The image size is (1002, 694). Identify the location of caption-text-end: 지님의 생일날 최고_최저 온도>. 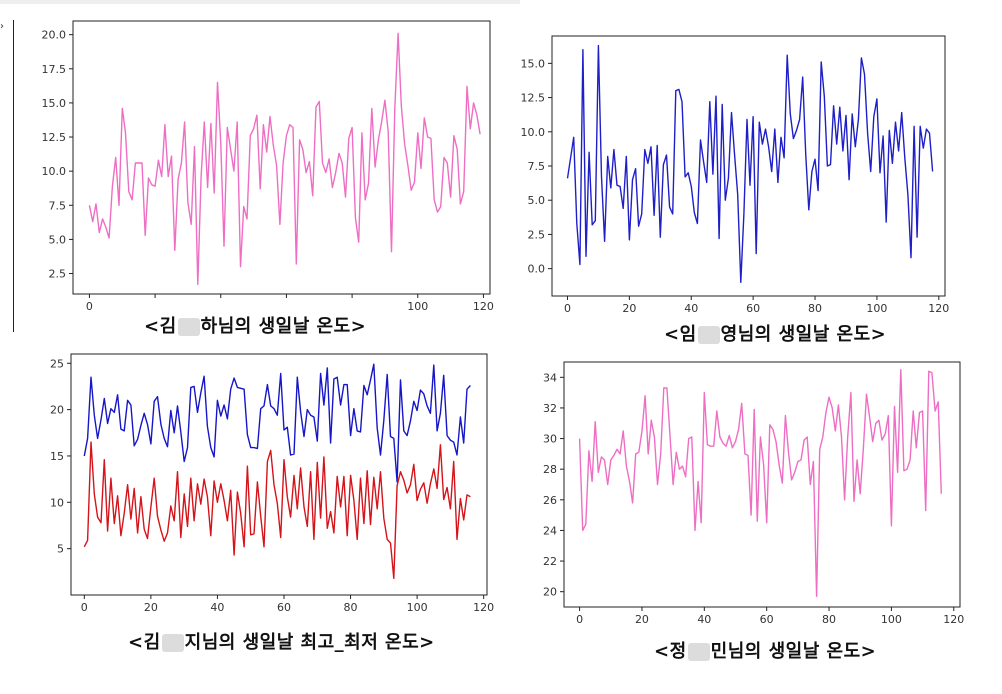
(309, 642).